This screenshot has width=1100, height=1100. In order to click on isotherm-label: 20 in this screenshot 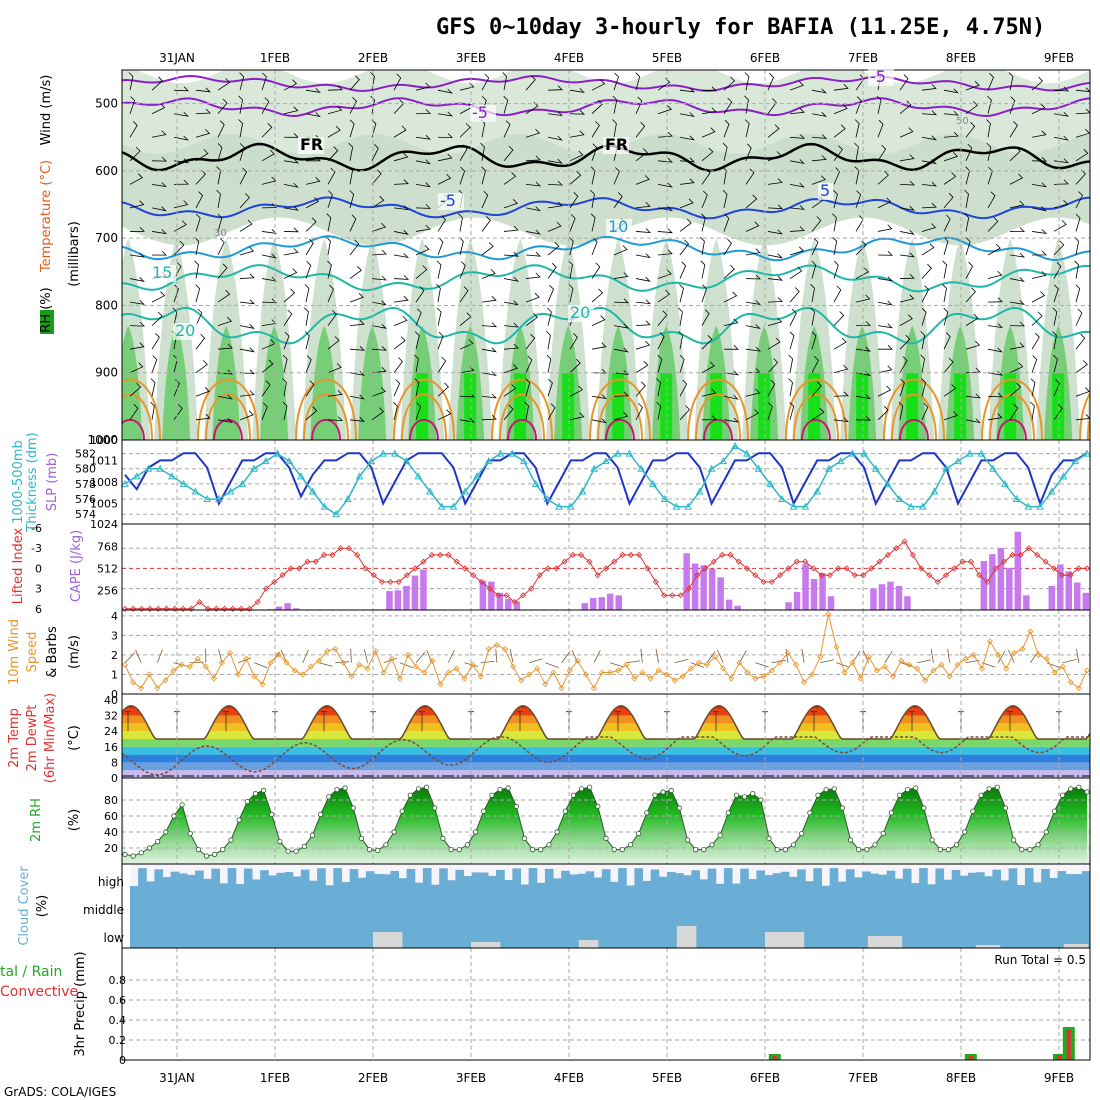, I will do `click(580, 312)`.